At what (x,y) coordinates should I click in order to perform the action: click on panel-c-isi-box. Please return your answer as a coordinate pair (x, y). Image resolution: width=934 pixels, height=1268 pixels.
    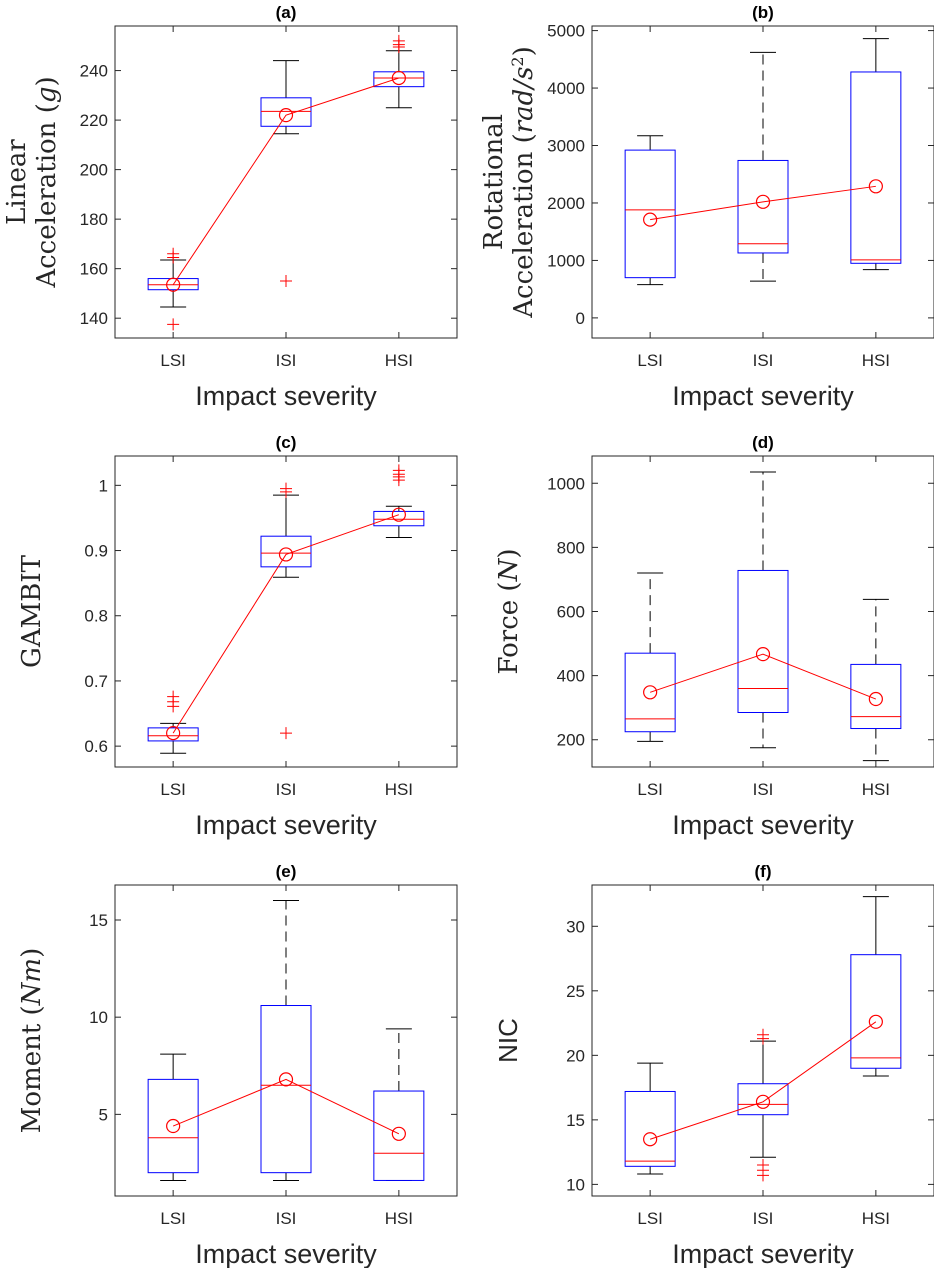
    Looking at the image, I should click on (286, 551).